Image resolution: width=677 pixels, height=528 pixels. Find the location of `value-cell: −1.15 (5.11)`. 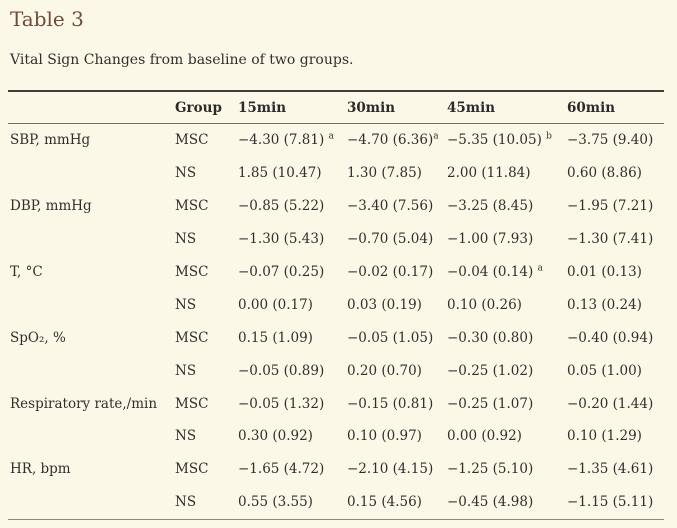

value-cell: −1.15 (5.11) is located at coordinates (615, 502).